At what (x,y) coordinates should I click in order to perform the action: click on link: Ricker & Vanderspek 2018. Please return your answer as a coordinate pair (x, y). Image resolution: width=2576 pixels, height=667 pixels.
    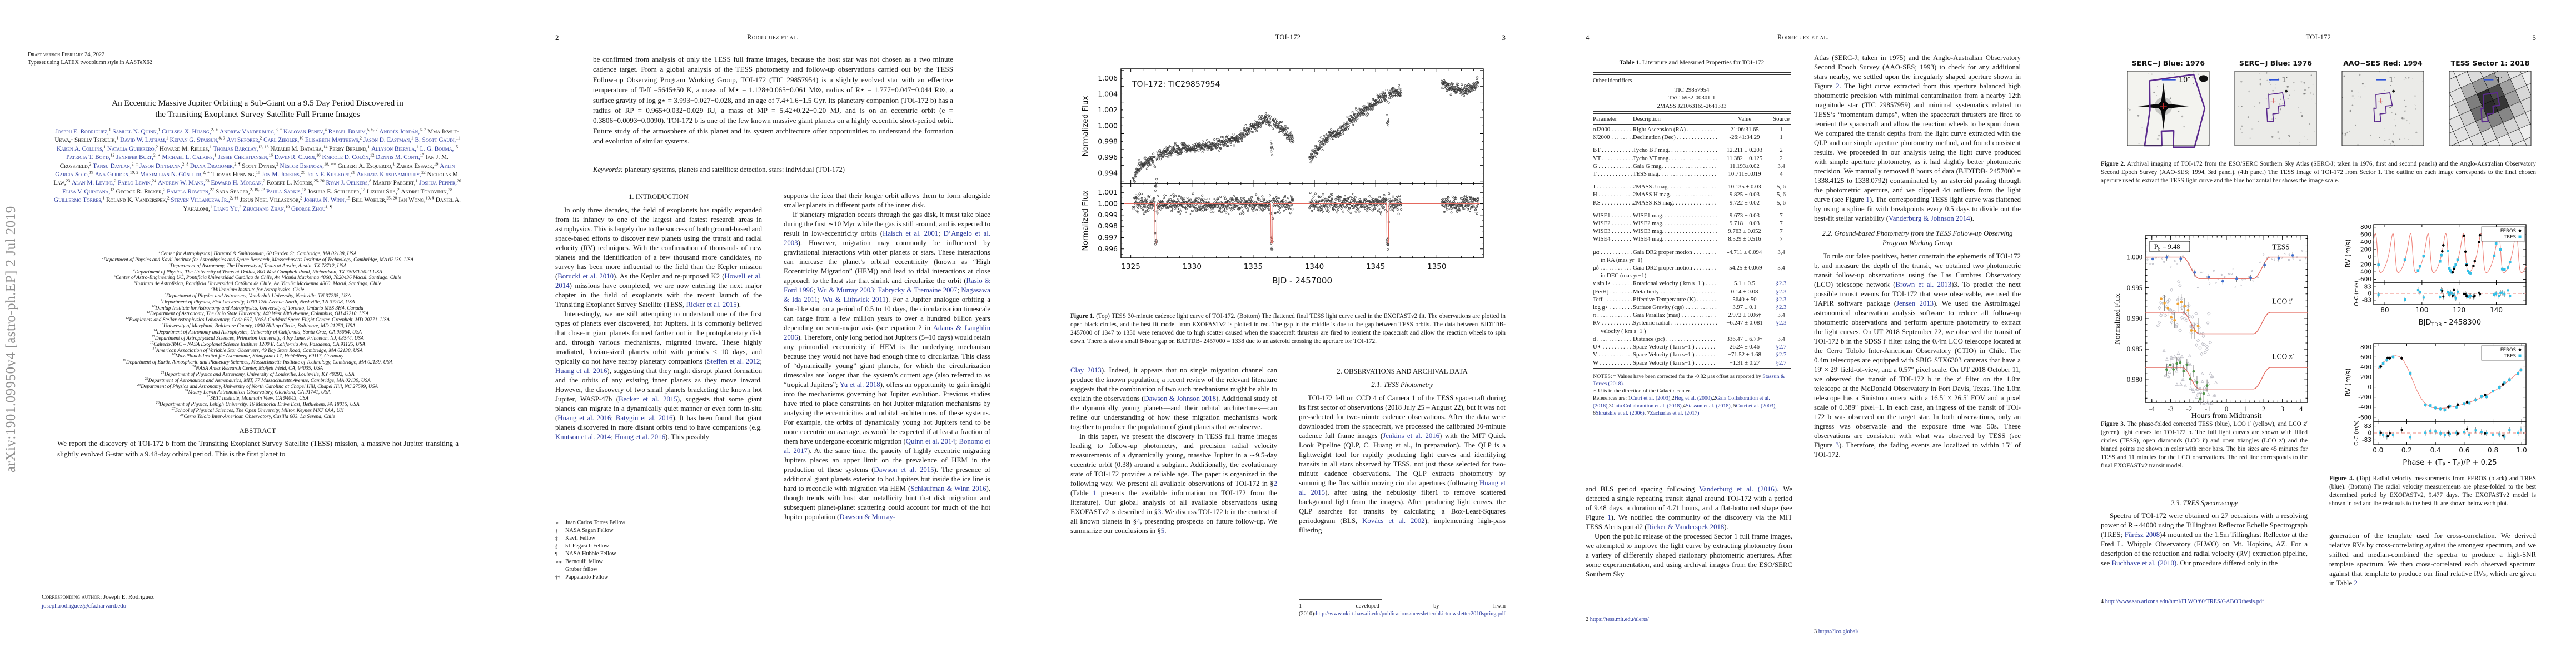
    Looking at the image, I should click on (1686, 527).